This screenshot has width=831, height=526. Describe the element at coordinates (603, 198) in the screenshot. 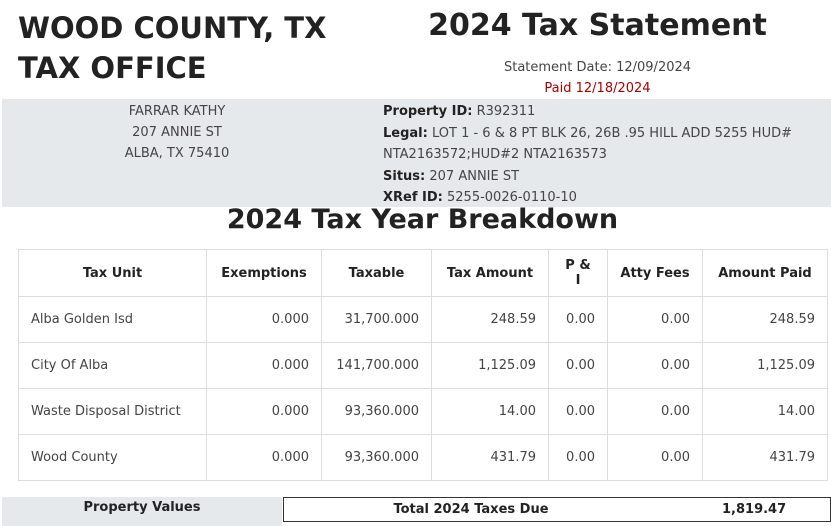

I see `property-field: XRef ID: 5255-0026-0110-10` at that location.